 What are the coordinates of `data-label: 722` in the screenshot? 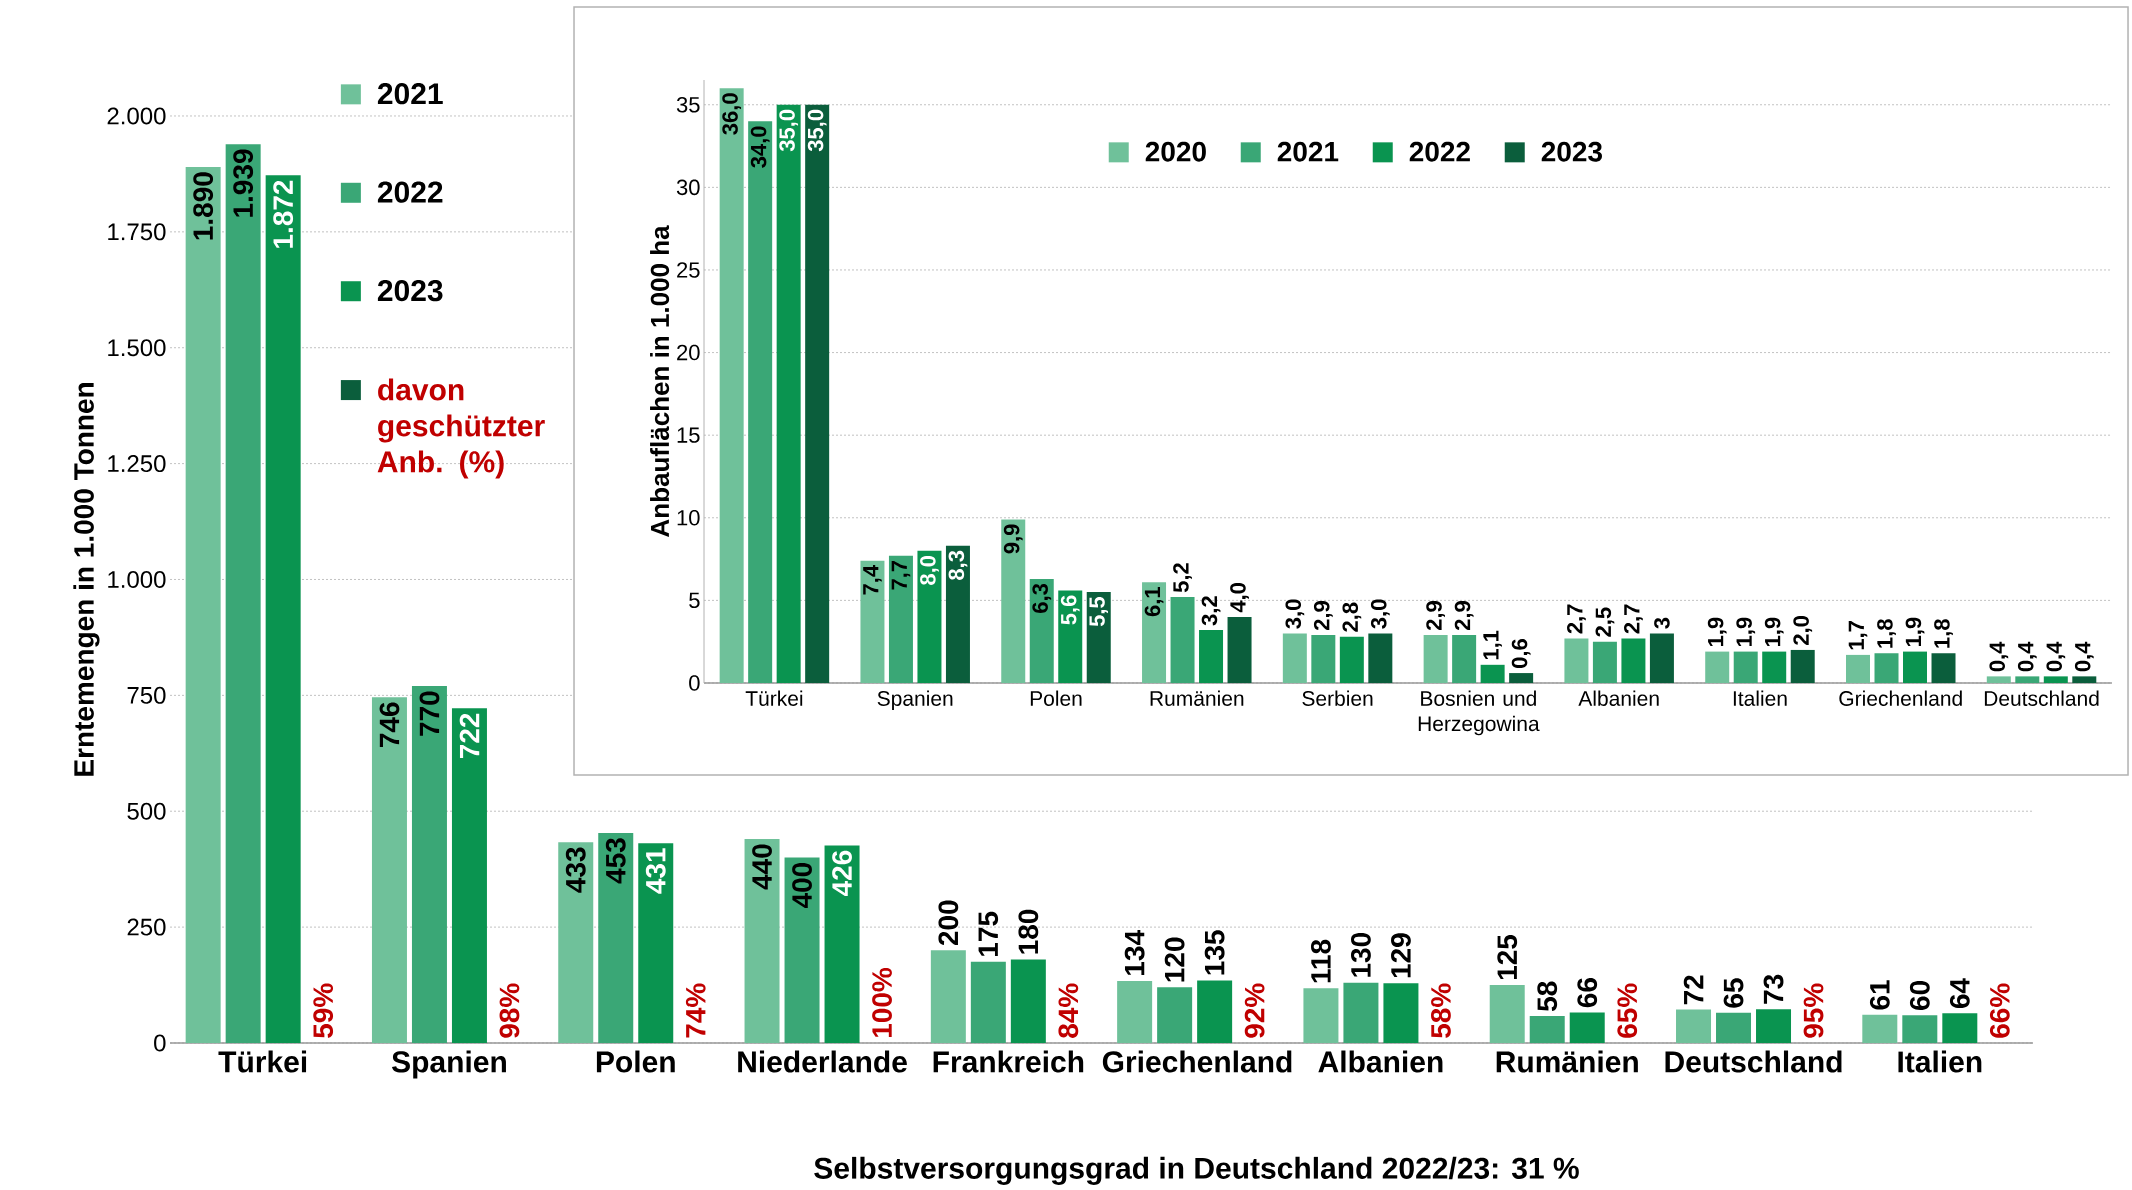 It's located at (469, 736).